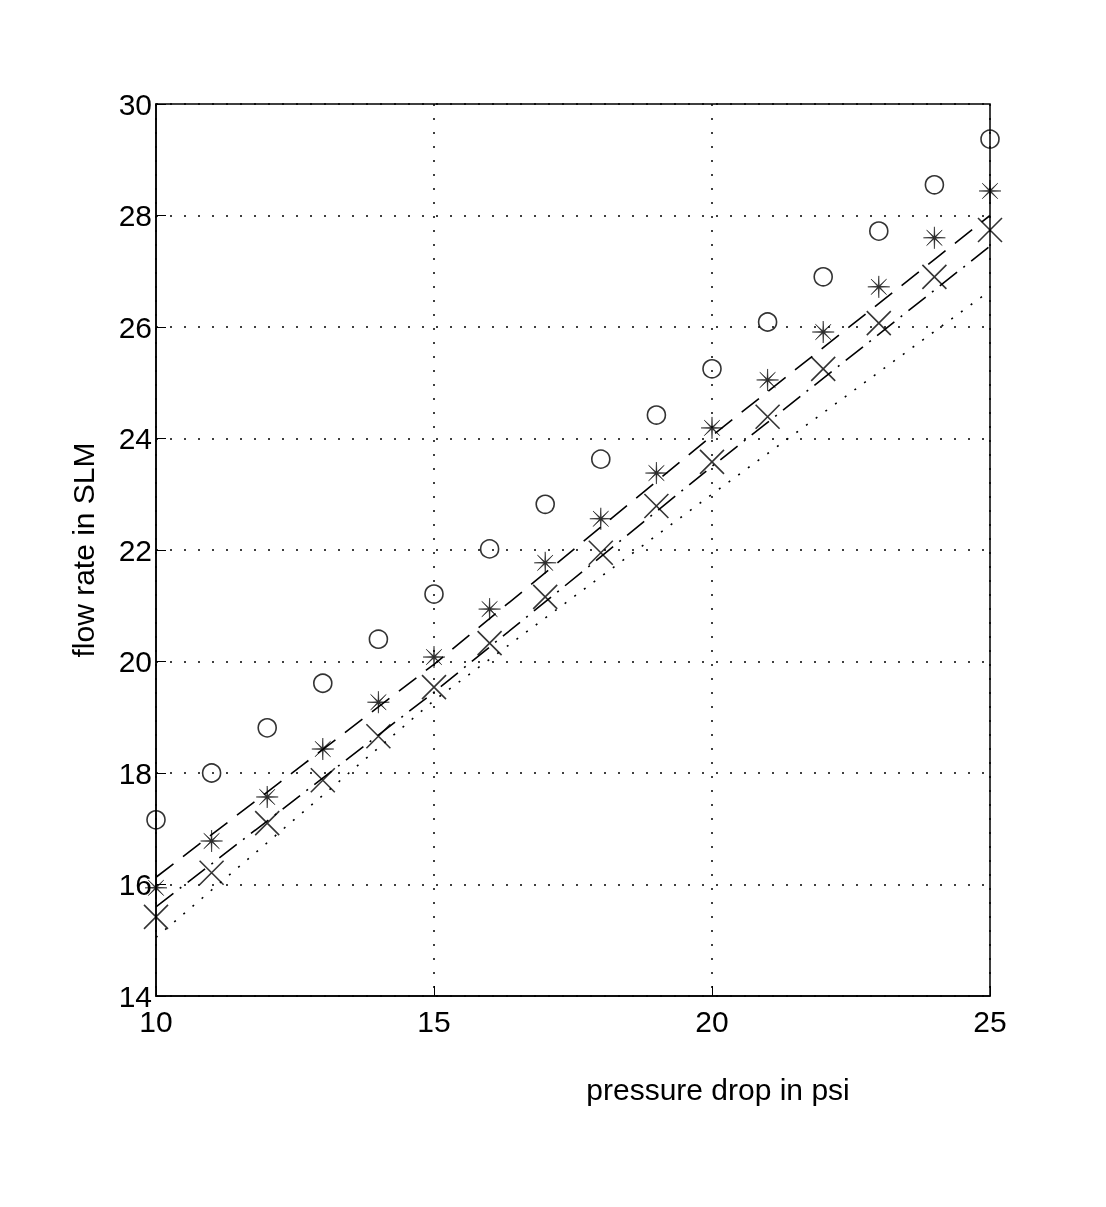 Image resolution: width=1106 pixels, height=1207 pixels. I want to click on y-tick-label: 28, so click(135, 215).